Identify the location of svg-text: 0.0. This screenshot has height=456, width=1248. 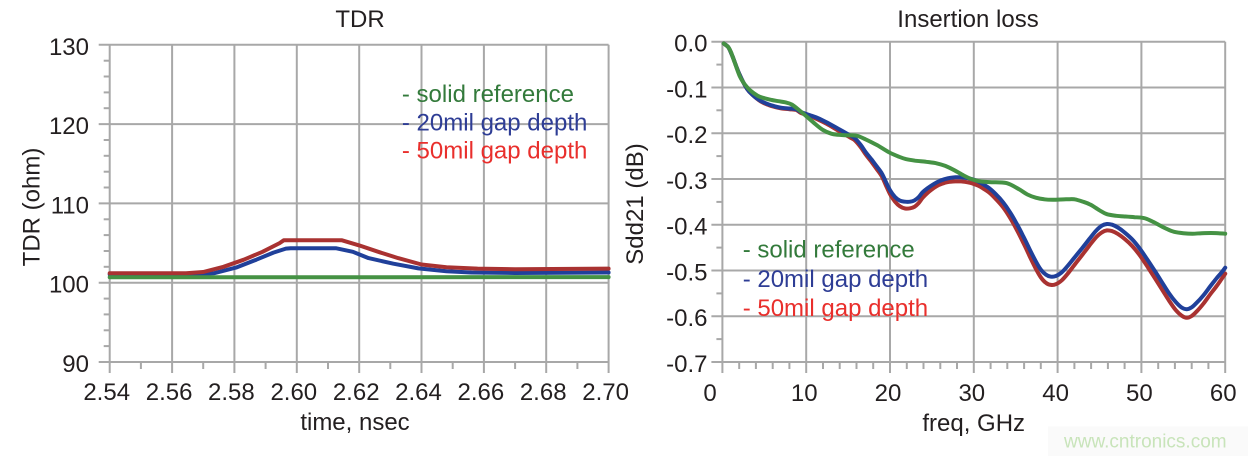
(690, 44).